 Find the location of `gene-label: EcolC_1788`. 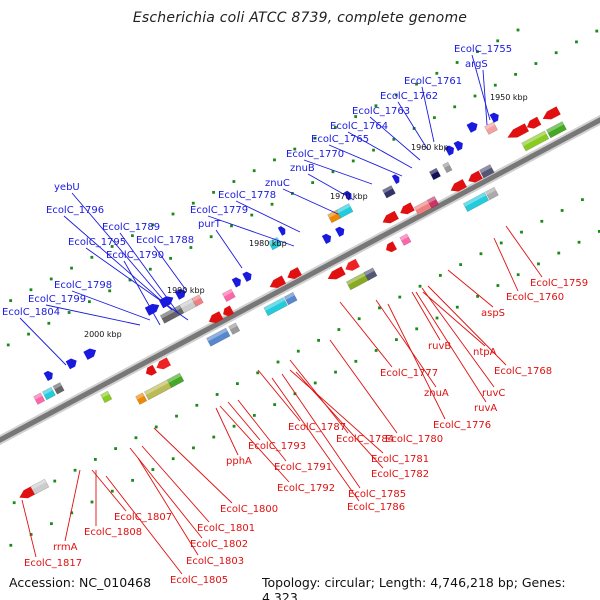

gene-label: EcolC_1788 is located at coordinates (165, 240).